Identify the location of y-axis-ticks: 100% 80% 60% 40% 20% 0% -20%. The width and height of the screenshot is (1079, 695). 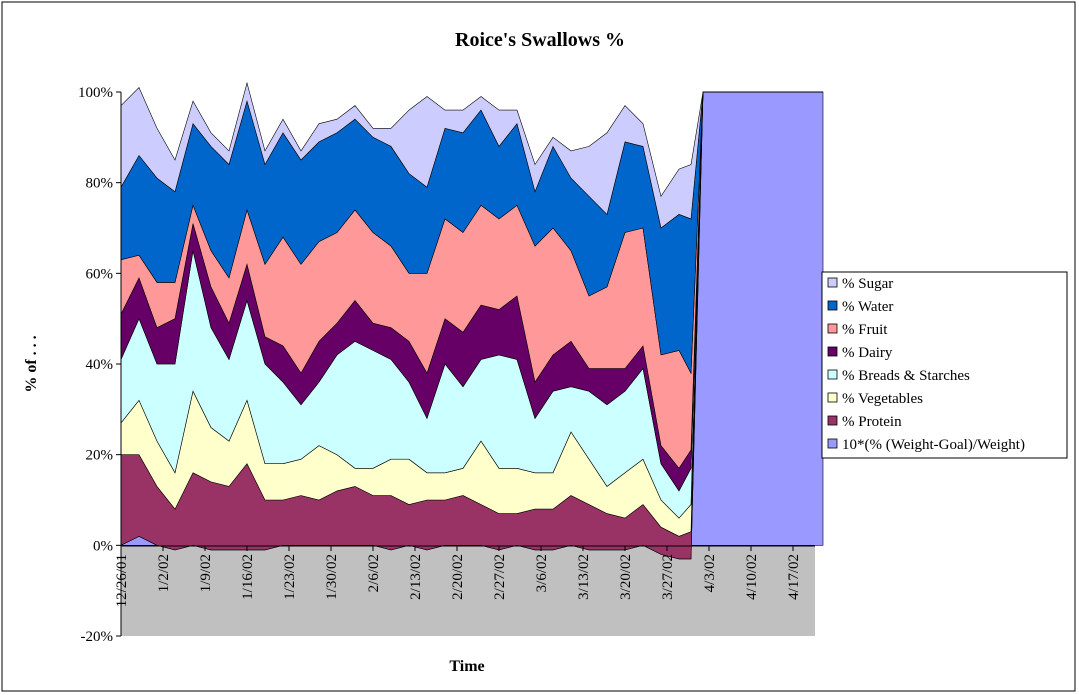
(99, 365).